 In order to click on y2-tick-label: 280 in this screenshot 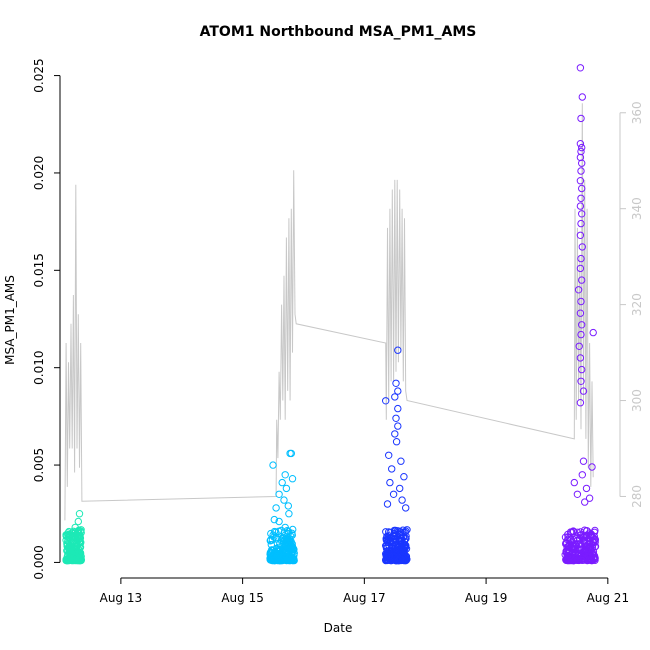, I will do `click(637, 496)`.